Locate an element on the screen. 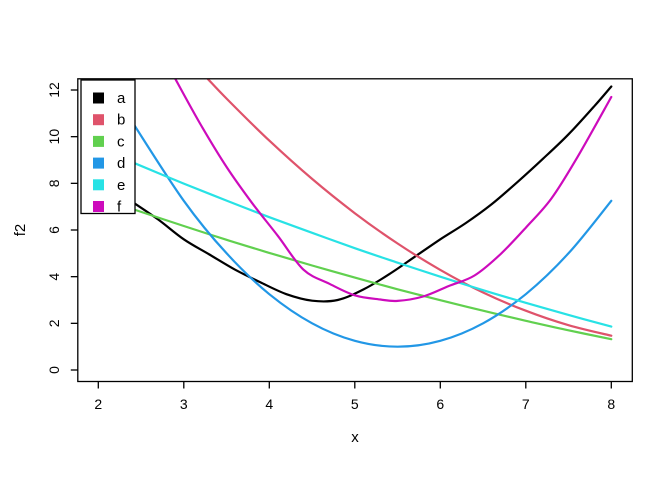  y-tick-label: 6 is located at coordinates (54, 230).